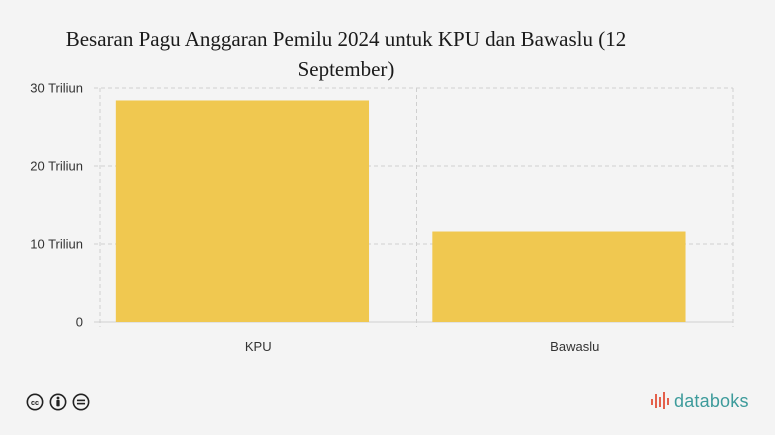  Describe the element at coordinates (559, 276) in the screenshot. I see `bar-bawaslu` at that location.